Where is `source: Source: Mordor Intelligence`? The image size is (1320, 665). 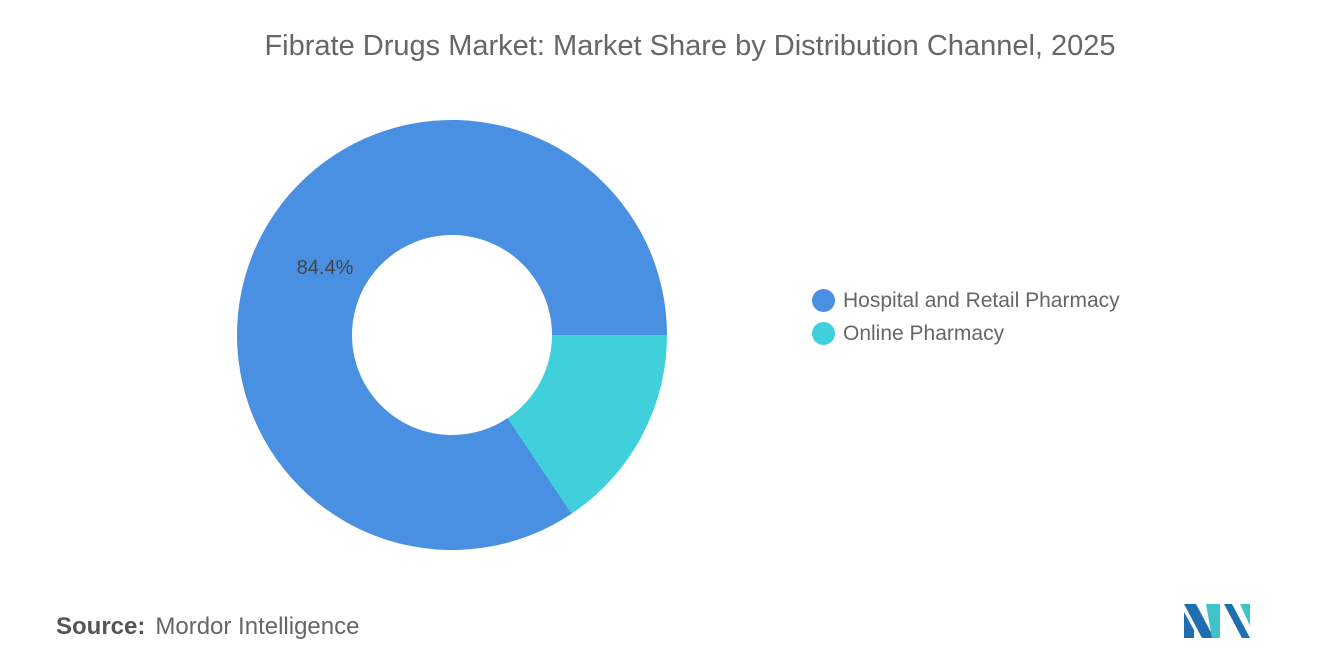 source: Source: Mordor Intelligence is located at coordinates (207, 627).